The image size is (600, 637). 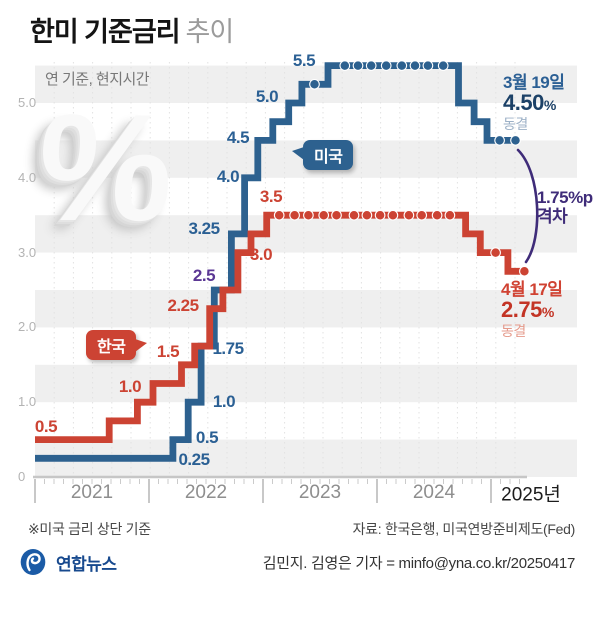 I want to click on annotation-kr-unit: %, so click(x=547, y=312).